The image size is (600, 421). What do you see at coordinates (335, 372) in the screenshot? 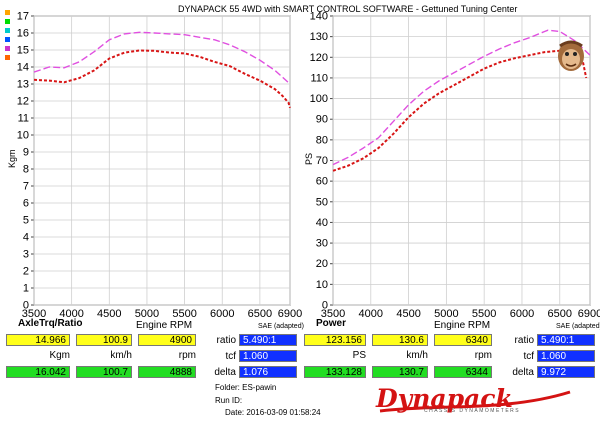
I see `power-peak-value-2: 133.128` at bounding box center [335, 372].